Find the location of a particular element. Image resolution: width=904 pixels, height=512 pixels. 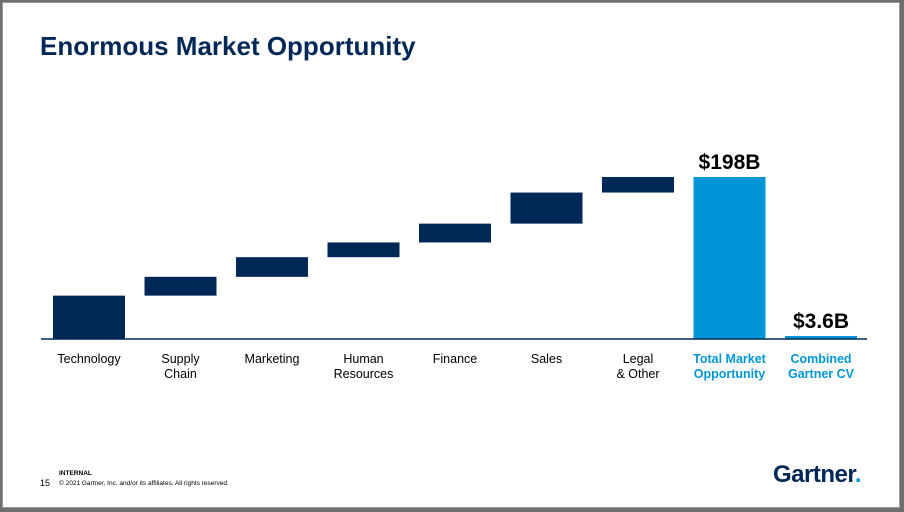

category-label-3-0: Human is located at coordinates (363, 359).